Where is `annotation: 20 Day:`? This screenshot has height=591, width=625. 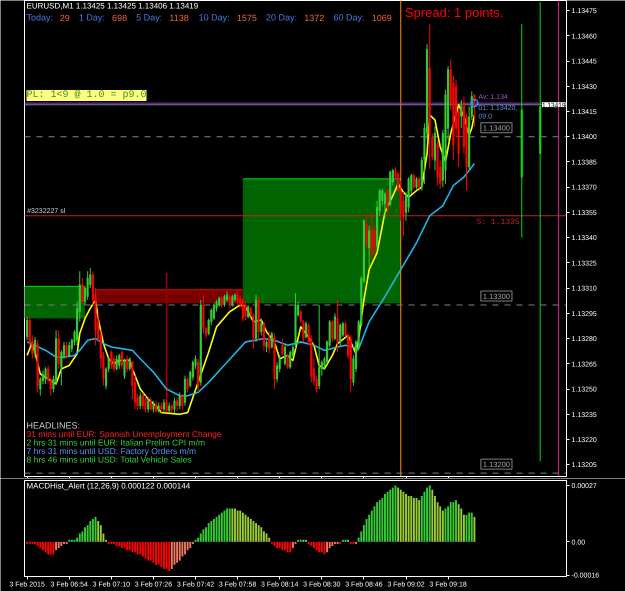
annotation: 20 Day: is located at coordinates (282, 17).